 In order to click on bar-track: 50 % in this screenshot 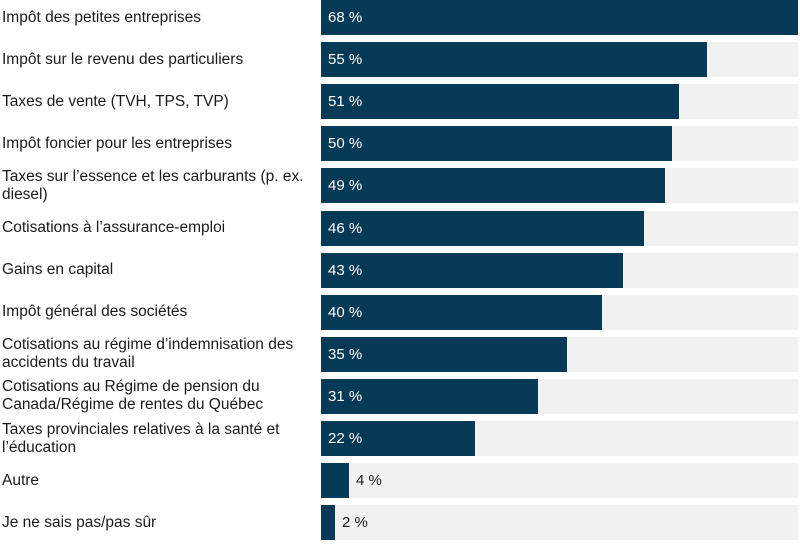, I will do `click(559, 144)`.